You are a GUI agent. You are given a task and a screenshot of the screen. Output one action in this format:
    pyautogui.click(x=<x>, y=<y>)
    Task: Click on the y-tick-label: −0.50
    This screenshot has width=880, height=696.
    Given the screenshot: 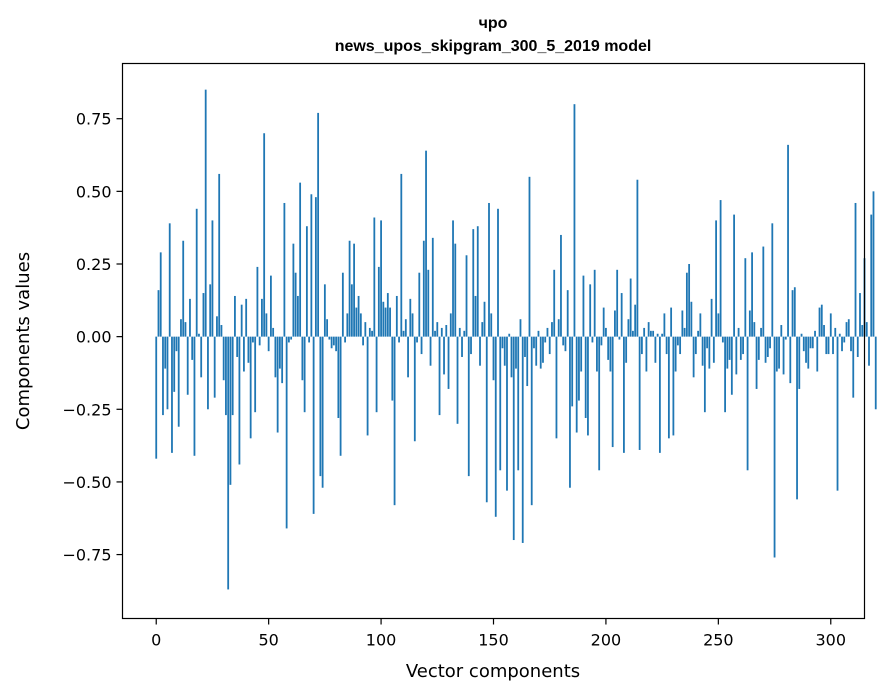 What is the action you would take?
    pyautogui.click(x=86, y=482)
    